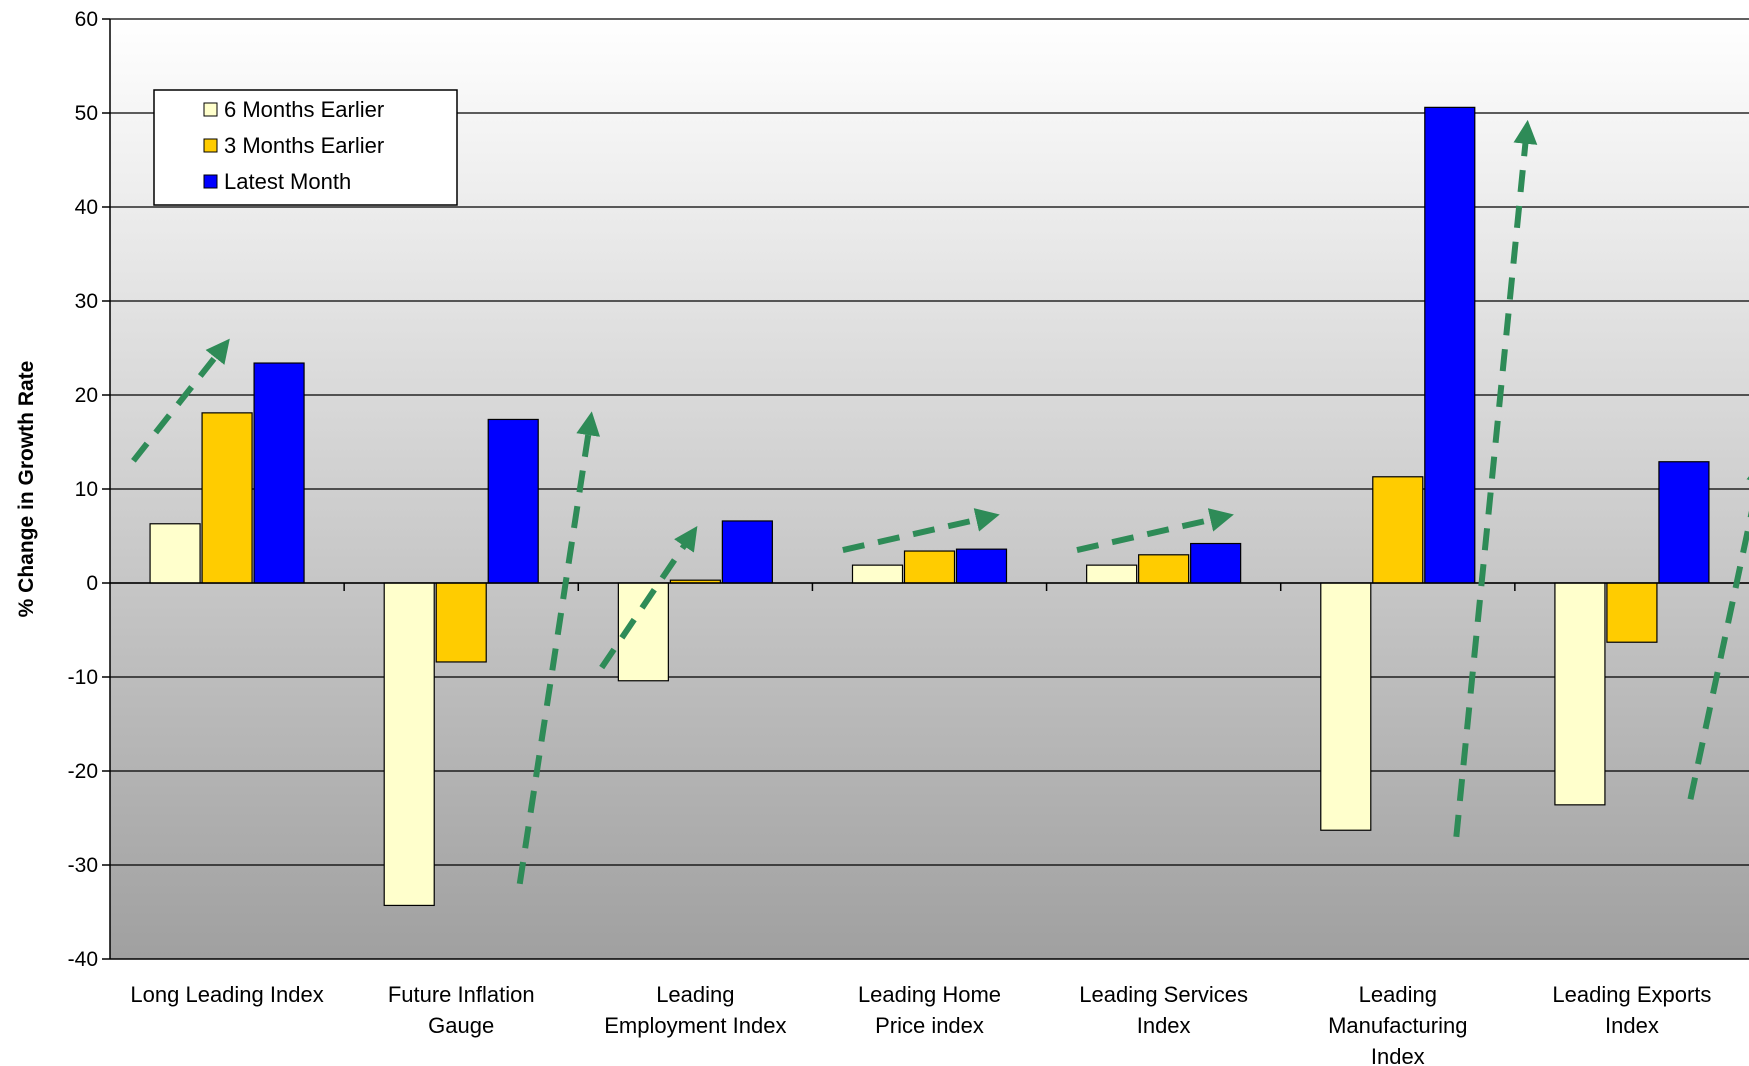 The height and width of the screenshot is (1066, 1749). Describe the element at coordinates (461, 994) in the screenshot. I see `x-tick-label: Future Inflation` at that location.